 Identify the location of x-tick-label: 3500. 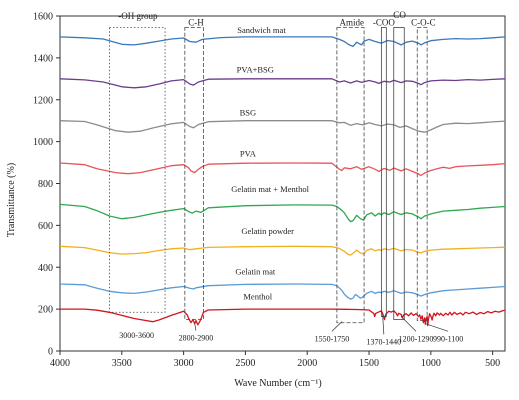
(122, 363).